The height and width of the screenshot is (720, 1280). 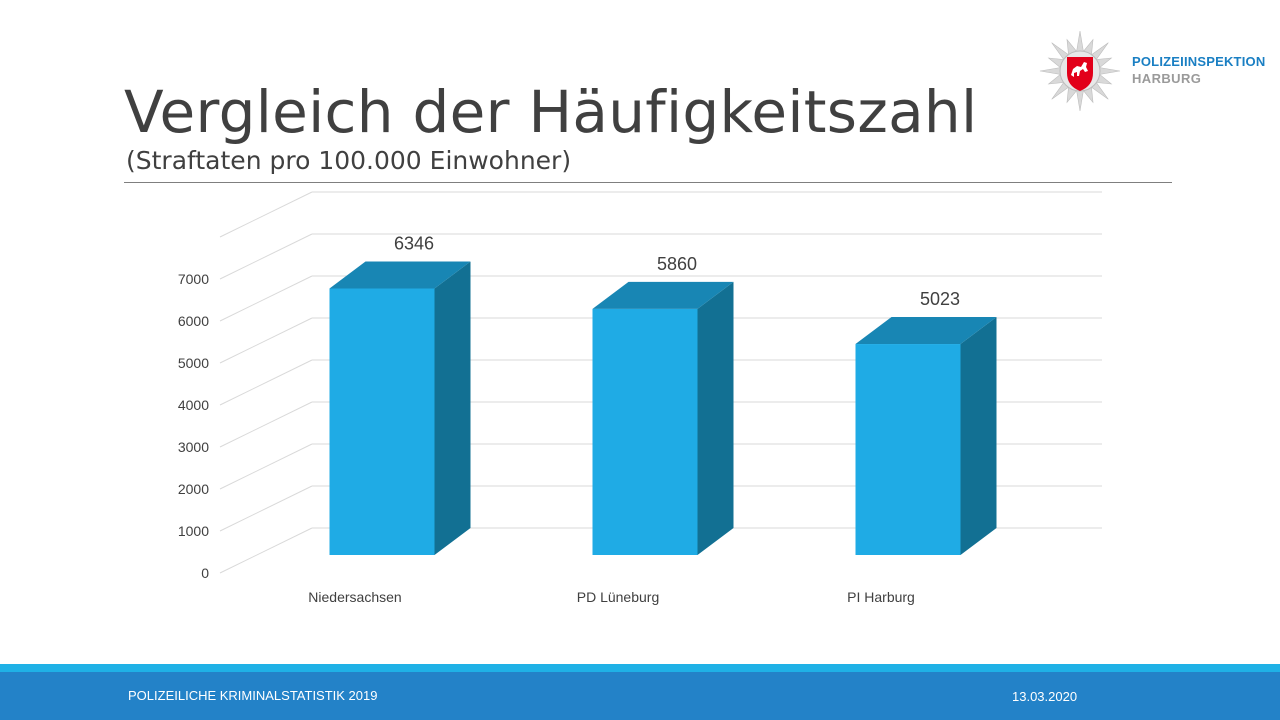 What do you see at coordinates (414, 243) in the screenshot?
I see `data-label: 6346` at bounding box center [414, 243].